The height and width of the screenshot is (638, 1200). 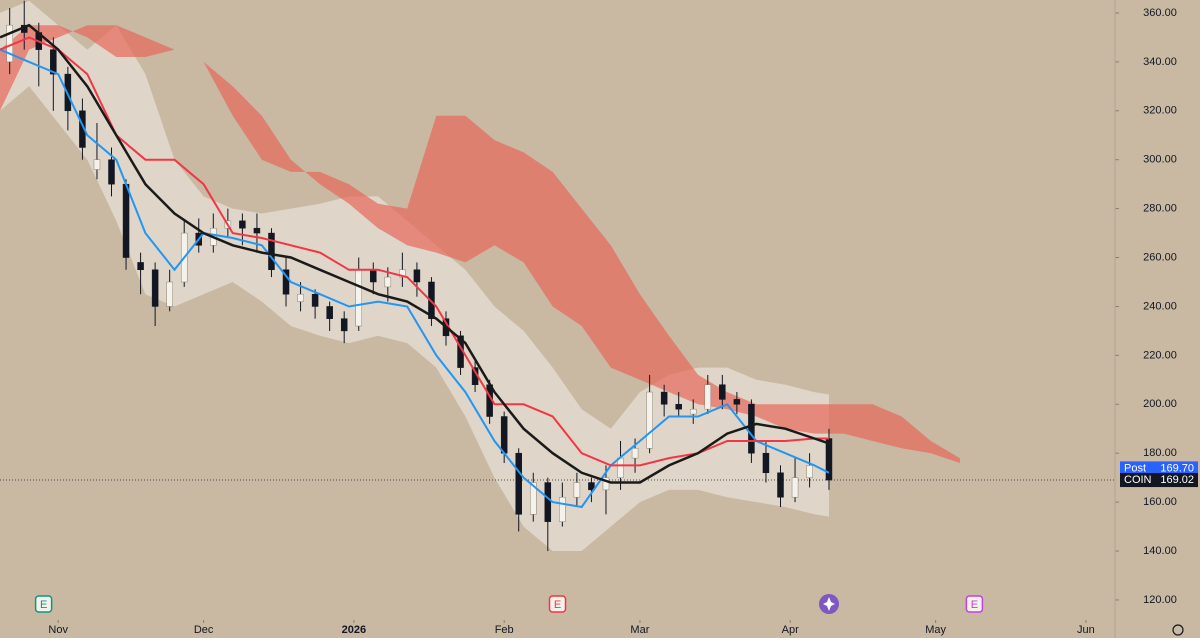 What do you see at coordinates (1177, 480) in the screenshot?
I see `price-tag-value: 169.02` at bounding box center [1177, 480].